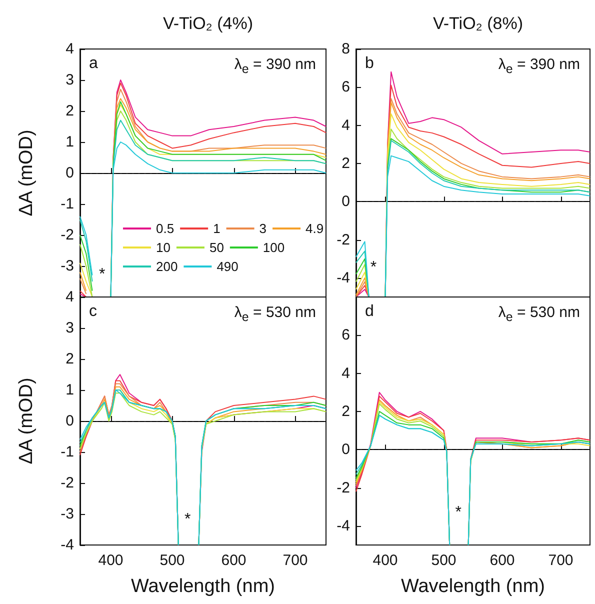 The image size is (595, 604). I want to click on legend-label: 100, so click(273, 247).